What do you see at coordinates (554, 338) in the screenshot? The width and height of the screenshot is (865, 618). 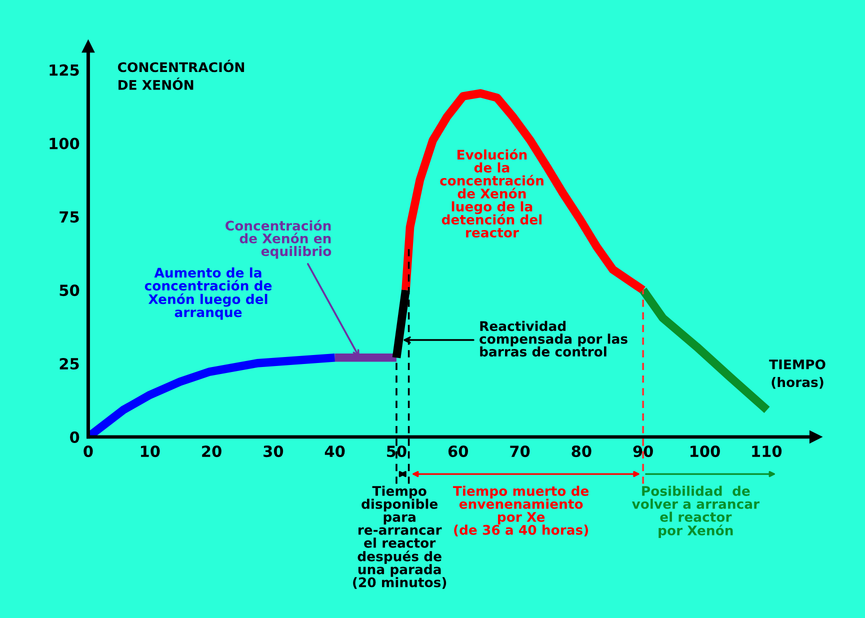 I see `annotation: Reactividad compensada por las barras de control` at bounding box center [554, 338].